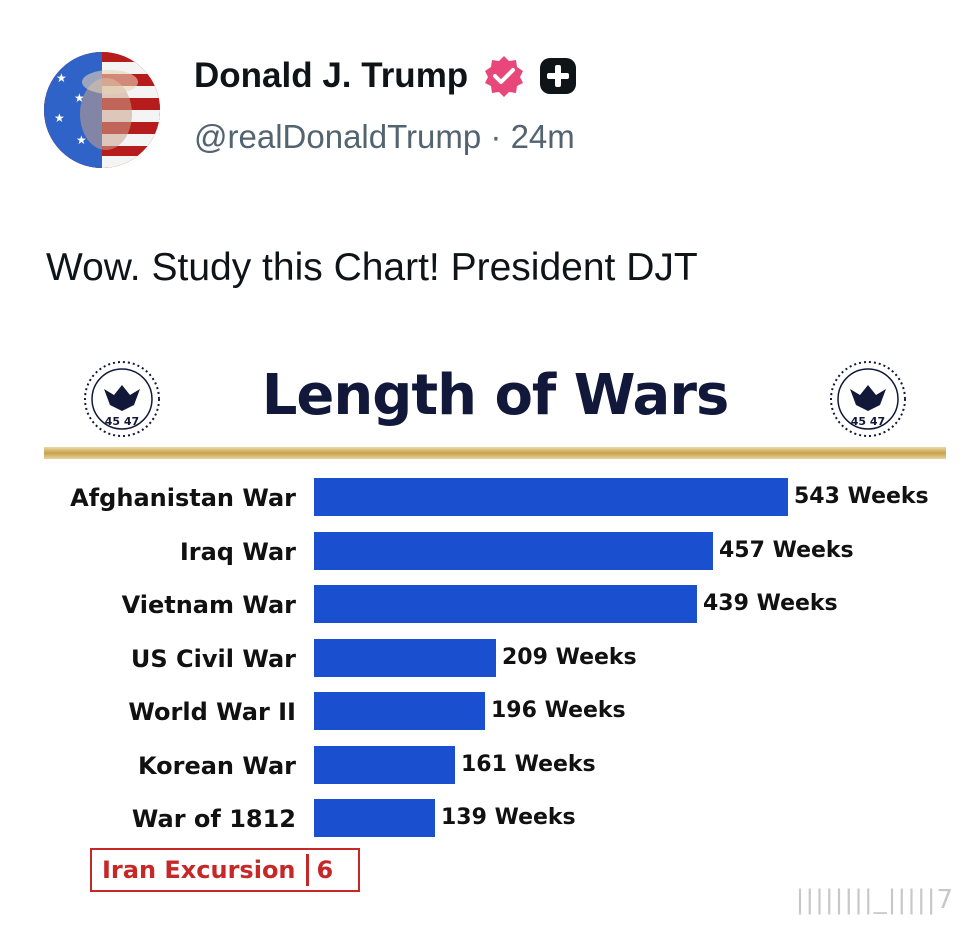 Image resolution: width=960 pixels, height=929 pixels. I want to click on chart-title: Length of Wars, so click(495, 395).